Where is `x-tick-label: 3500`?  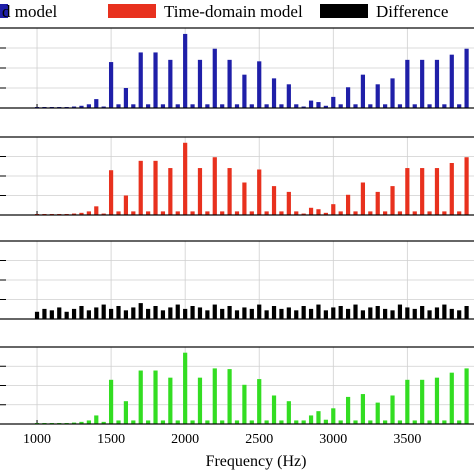
x-tick-label: 3500 is located at coordinates (407, 439).